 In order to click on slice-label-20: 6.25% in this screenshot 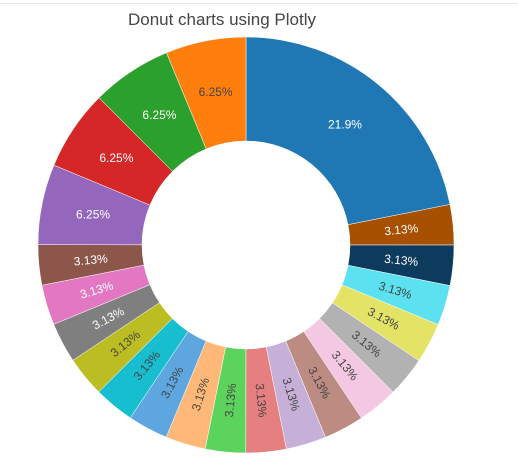, I will do `click(116, 158)`.